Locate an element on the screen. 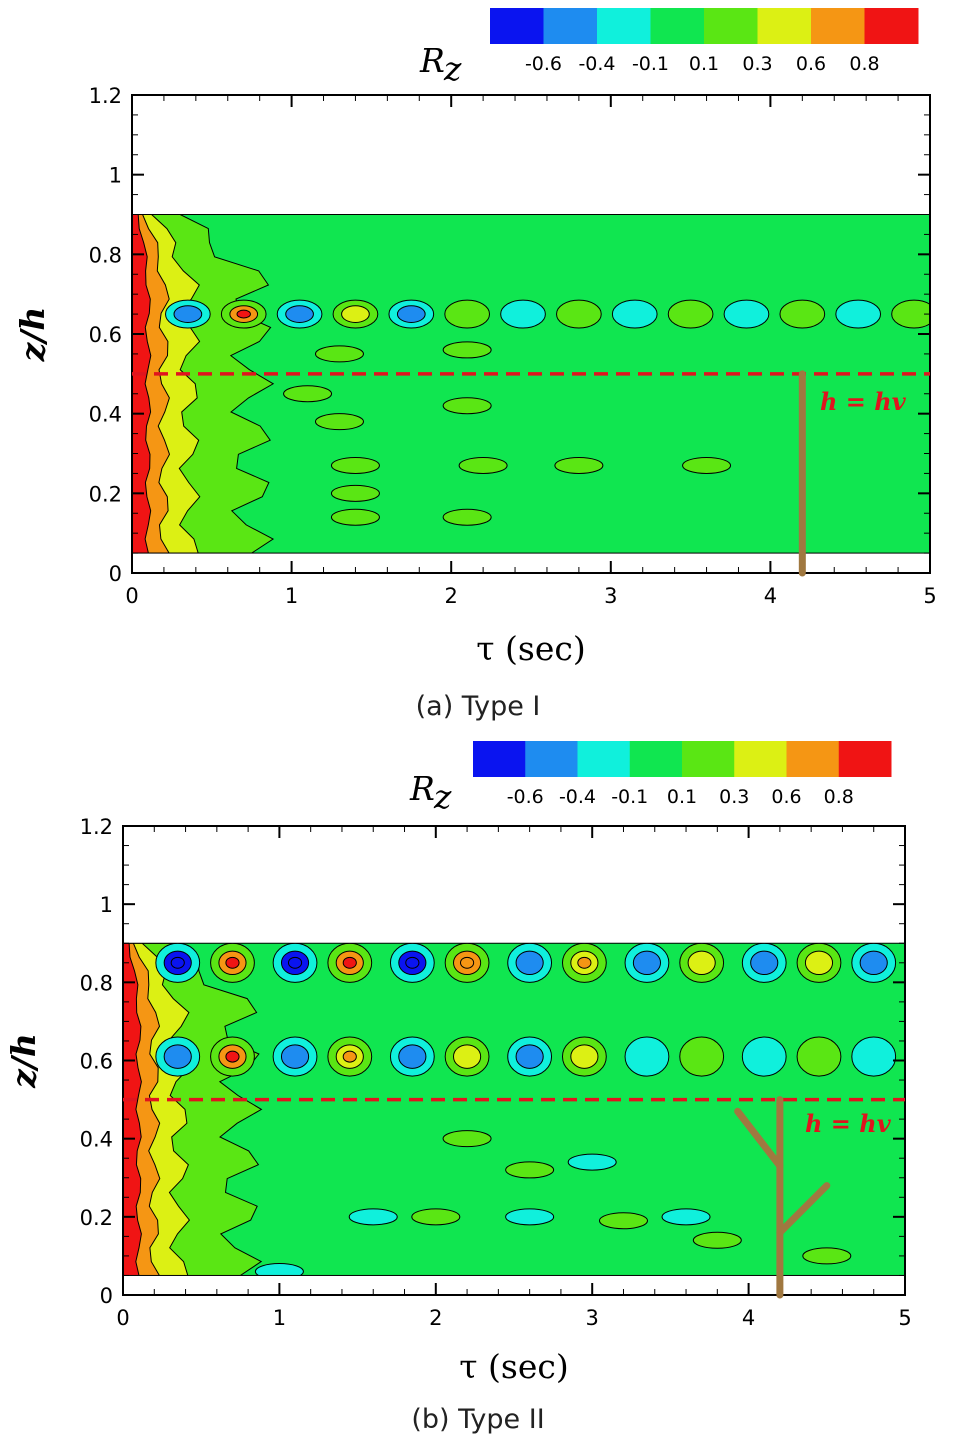 Image resolution: width=953 pixels, height=1435 pixels. branch-right is located at coordinates (803, 1209).